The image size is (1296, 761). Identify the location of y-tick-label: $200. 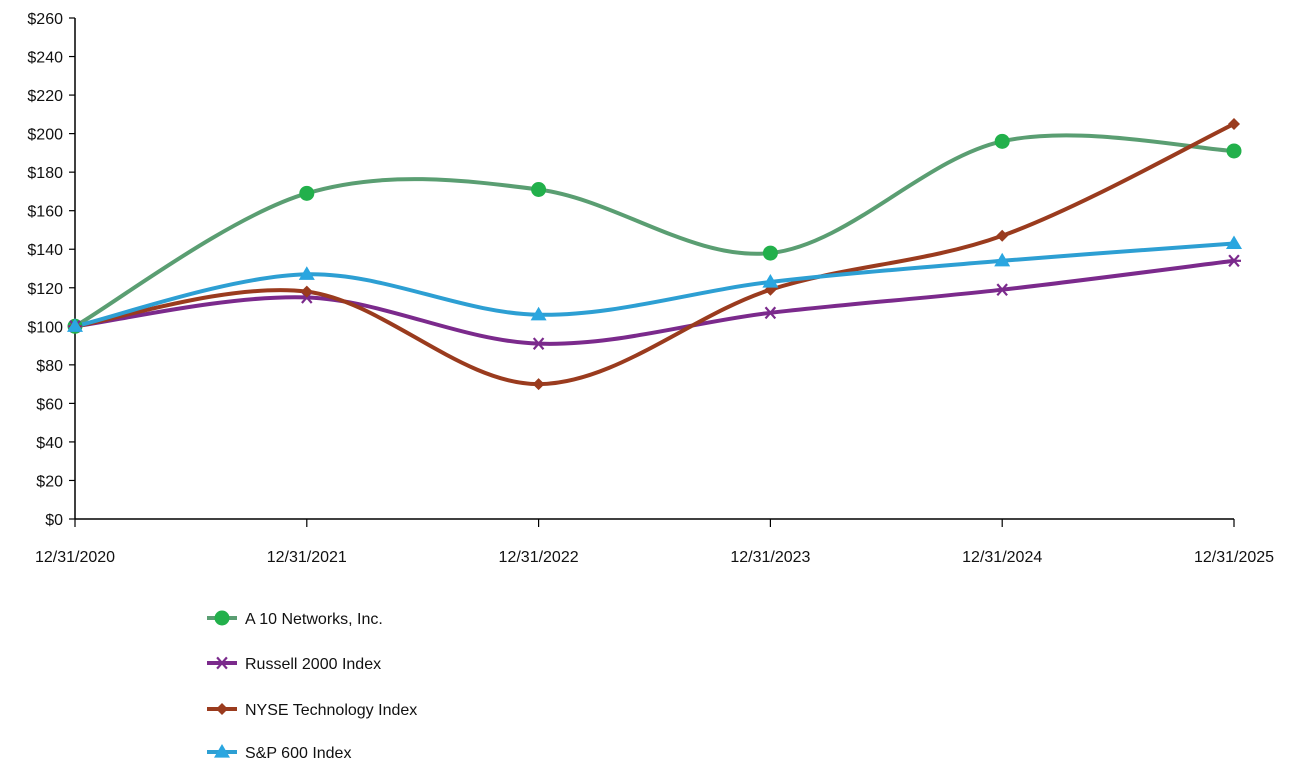
(45, 135).